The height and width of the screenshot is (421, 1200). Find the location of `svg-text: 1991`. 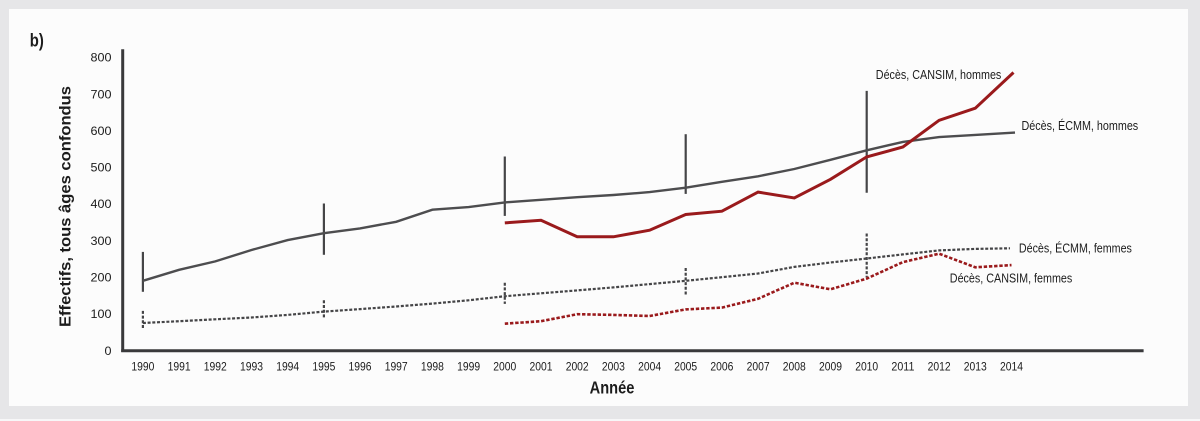

svg-text: 1991 is located at coordinates (179, 367).